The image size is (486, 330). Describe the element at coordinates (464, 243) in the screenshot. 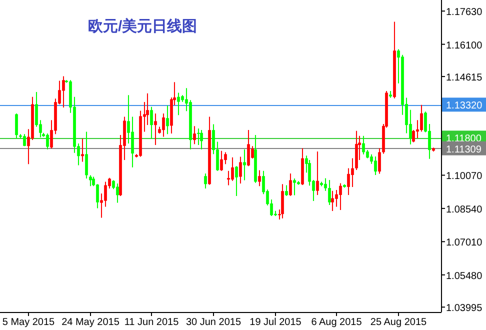

I see `y-tick-label: 1.07010` at that location.